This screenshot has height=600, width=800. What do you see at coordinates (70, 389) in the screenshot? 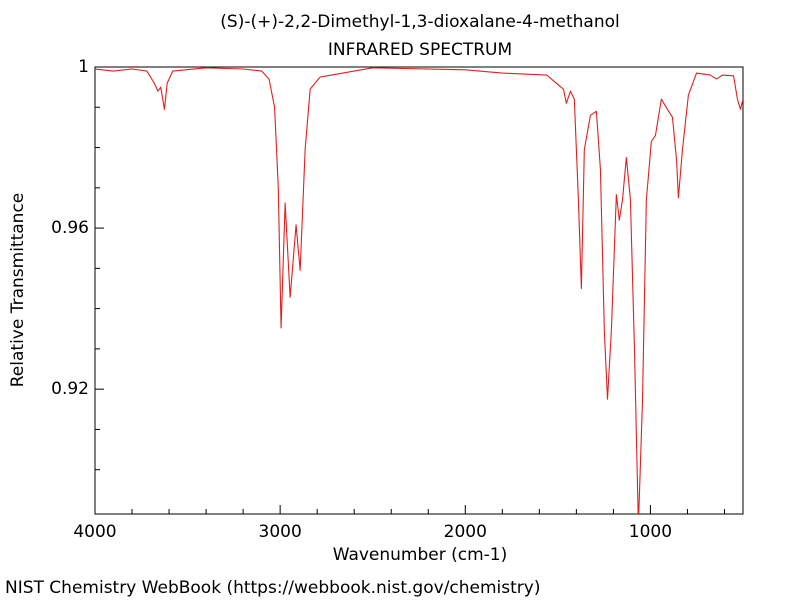
I see `y-tick-label: 0.92` at bounding box center [70, 389].